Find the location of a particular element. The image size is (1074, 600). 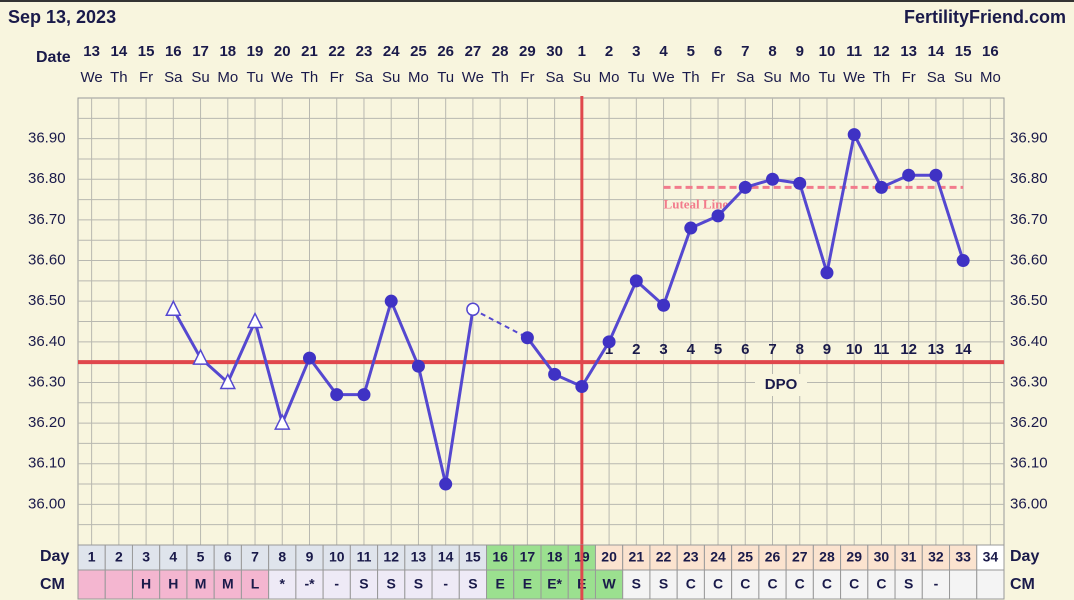

date-number: 12 is located at coordinates (881, 51).